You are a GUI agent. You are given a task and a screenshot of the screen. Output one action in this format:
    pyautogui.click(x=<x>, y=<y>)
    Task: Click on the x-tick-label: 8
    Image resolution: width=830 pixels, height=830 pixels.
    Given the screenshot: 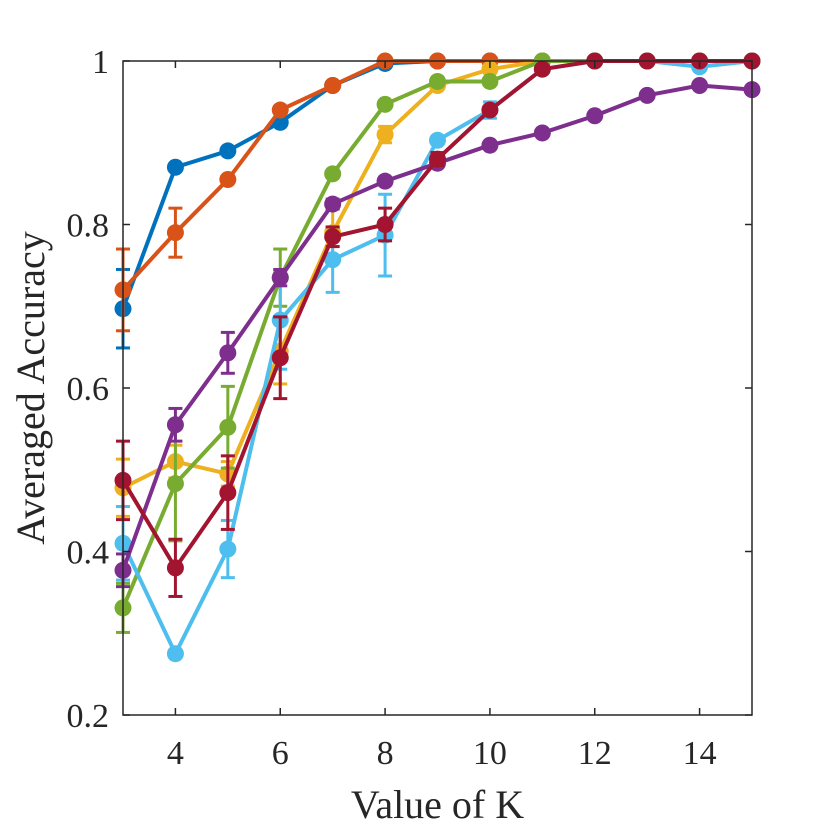 What is the action you would take?
    pyautogui.click(x=385, y=753)
    